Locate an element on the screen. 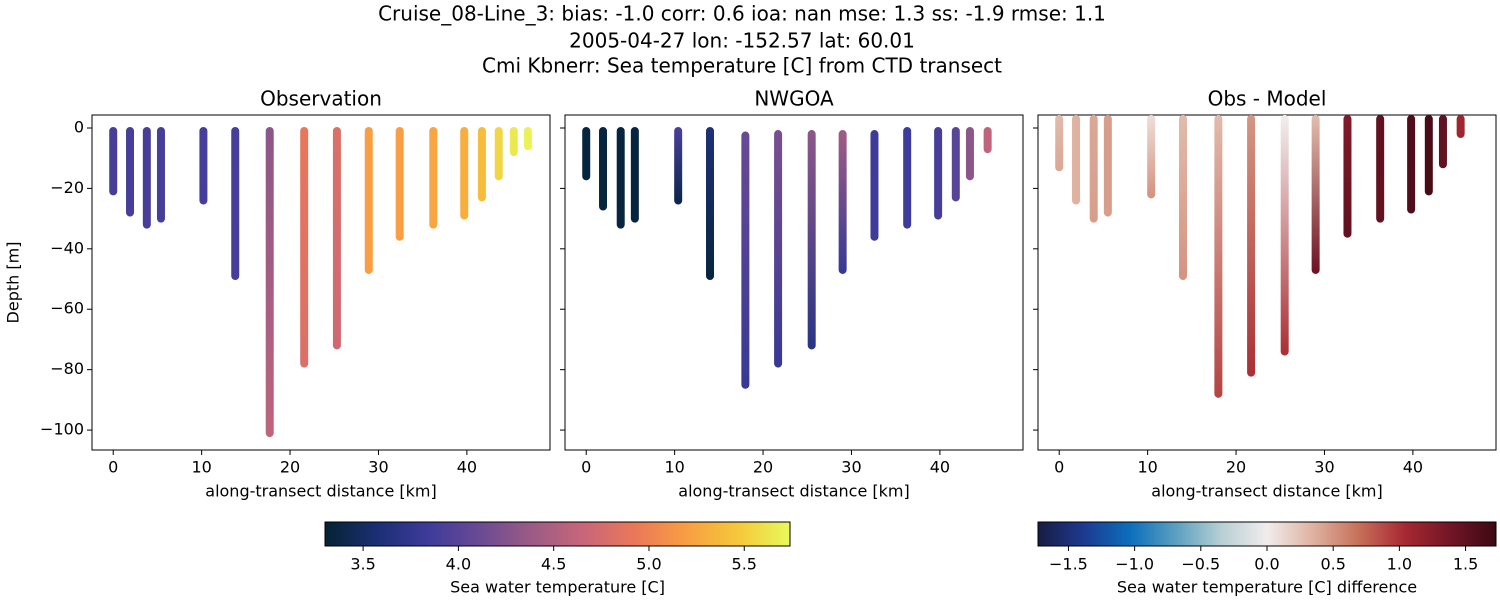 This screenshot has width=1500, height=600. y-tick-label: −20 is located at coordinates (67, 187).